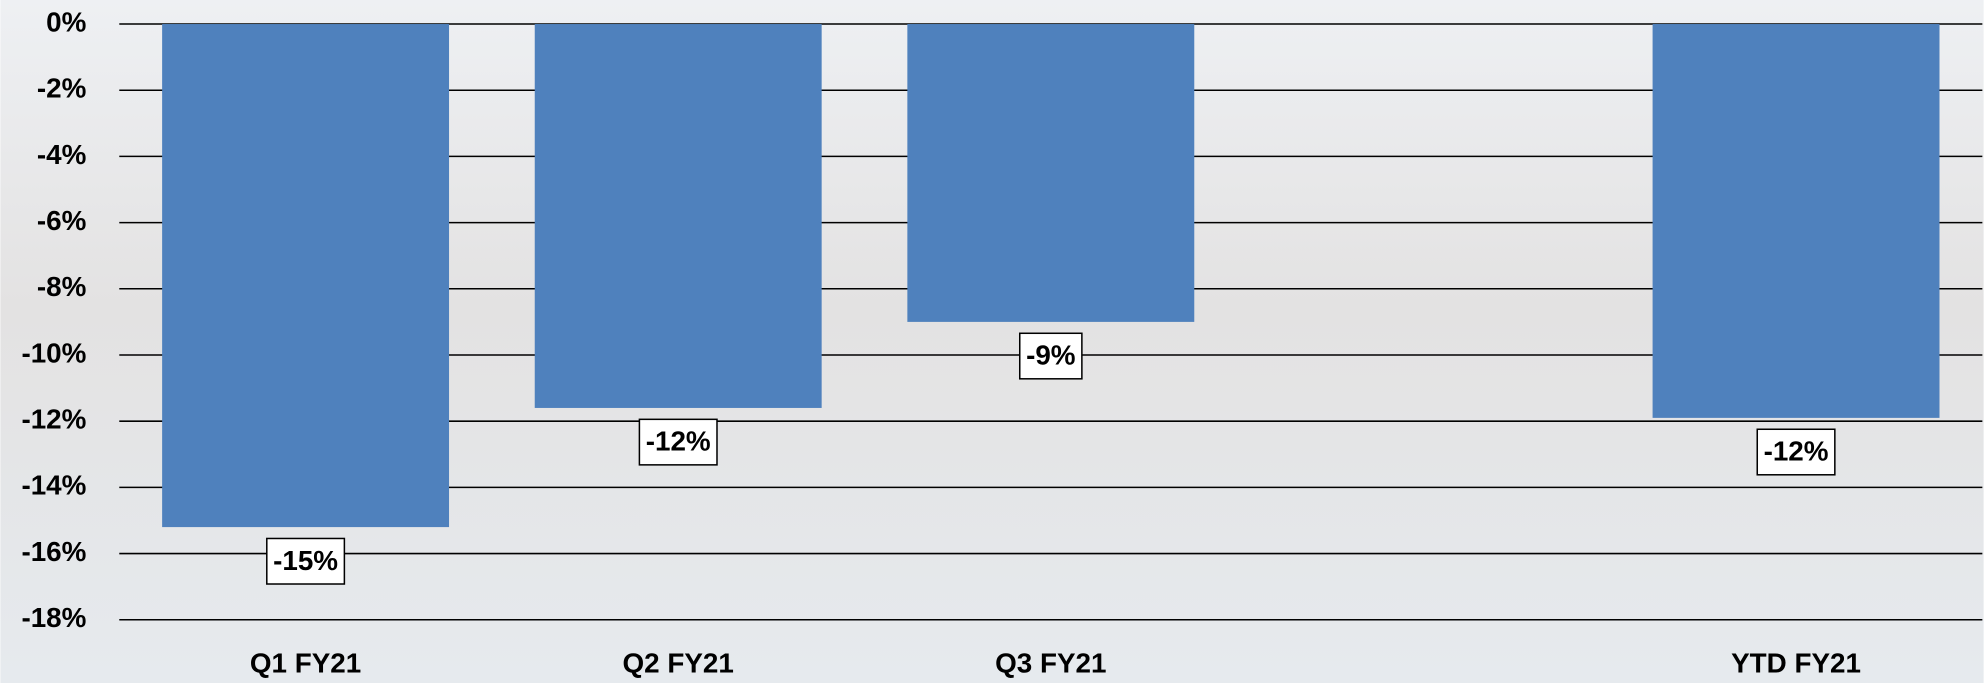 The width and height of the screenshot is (1984, 683). I want to click on x-tick-label: Q2 FY21, so click(678, 663).